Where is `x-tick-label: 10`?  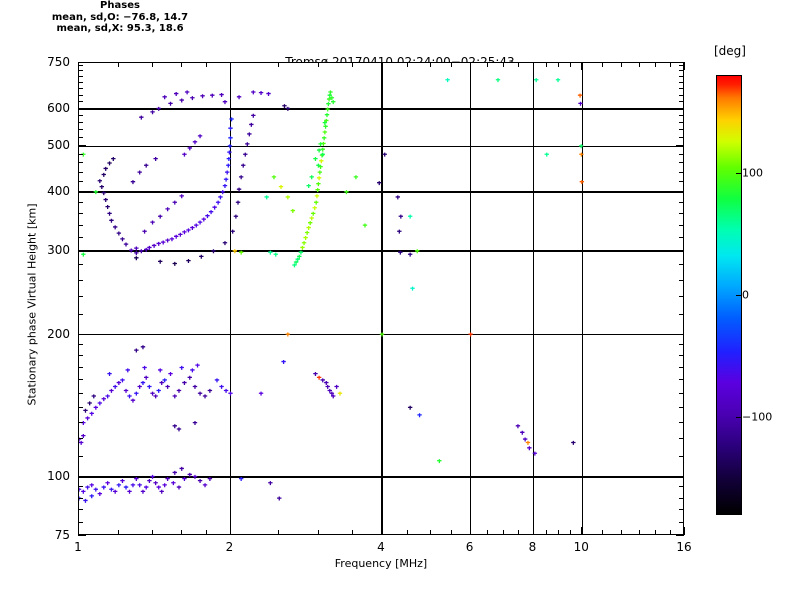 x-tick-label: 10 is located at coordinates (581, 547).